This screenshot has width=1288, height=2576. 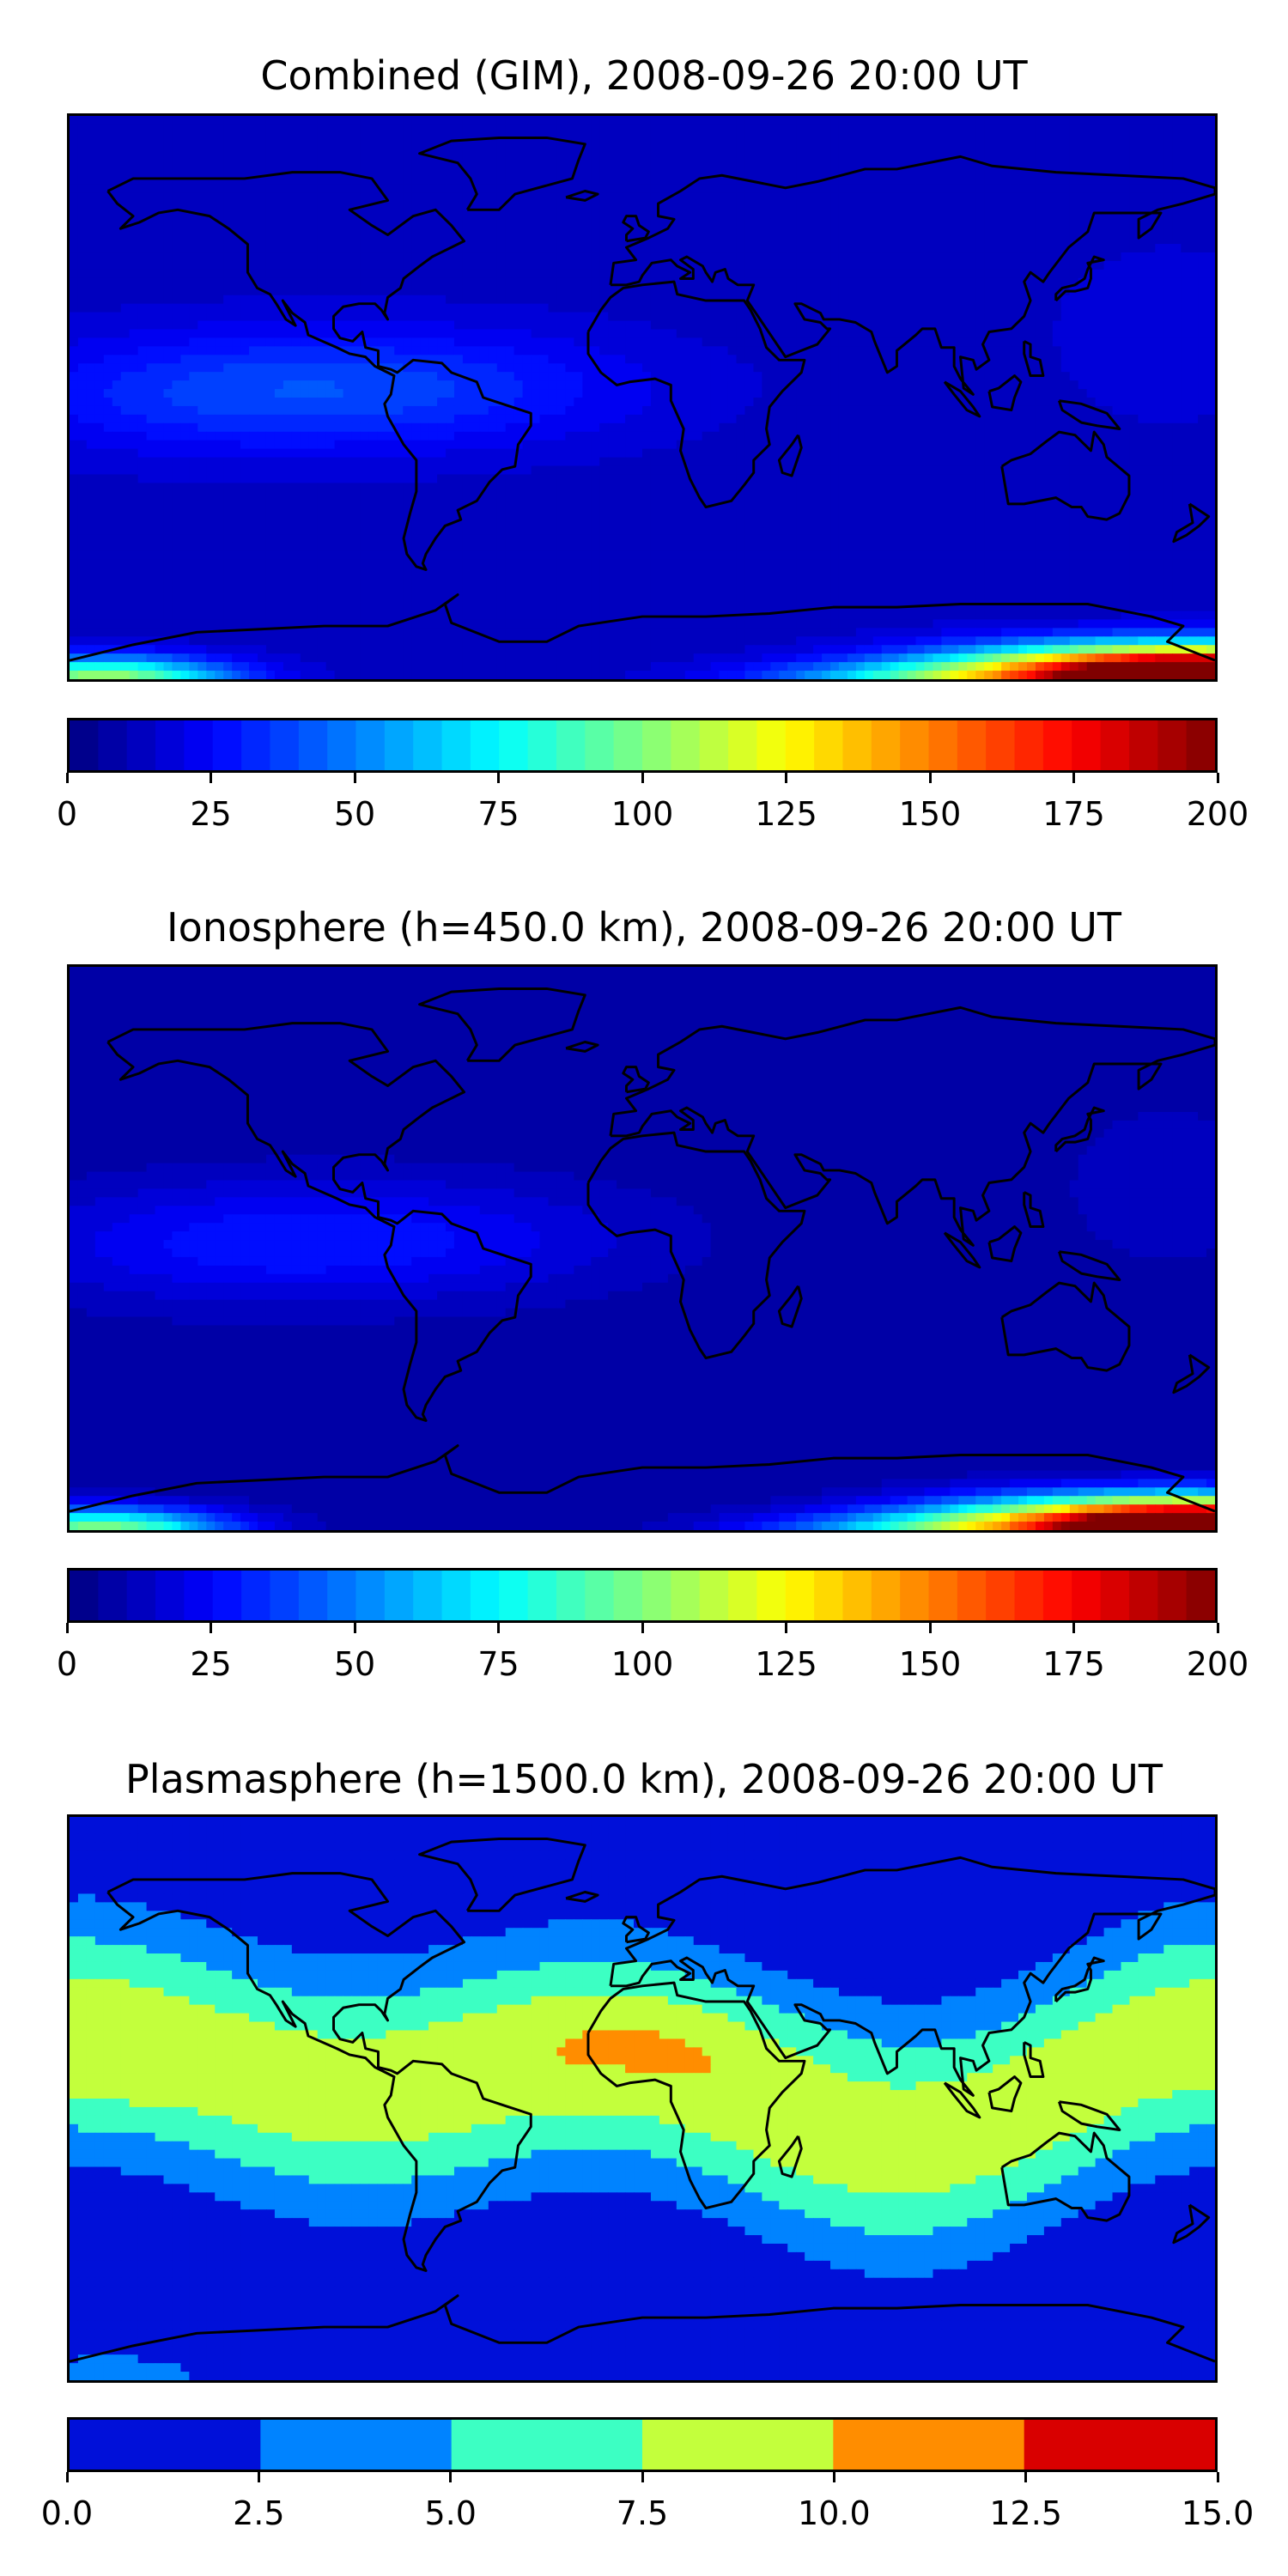 I want to click on tick-label: 75, so click(x=499, y=1664).